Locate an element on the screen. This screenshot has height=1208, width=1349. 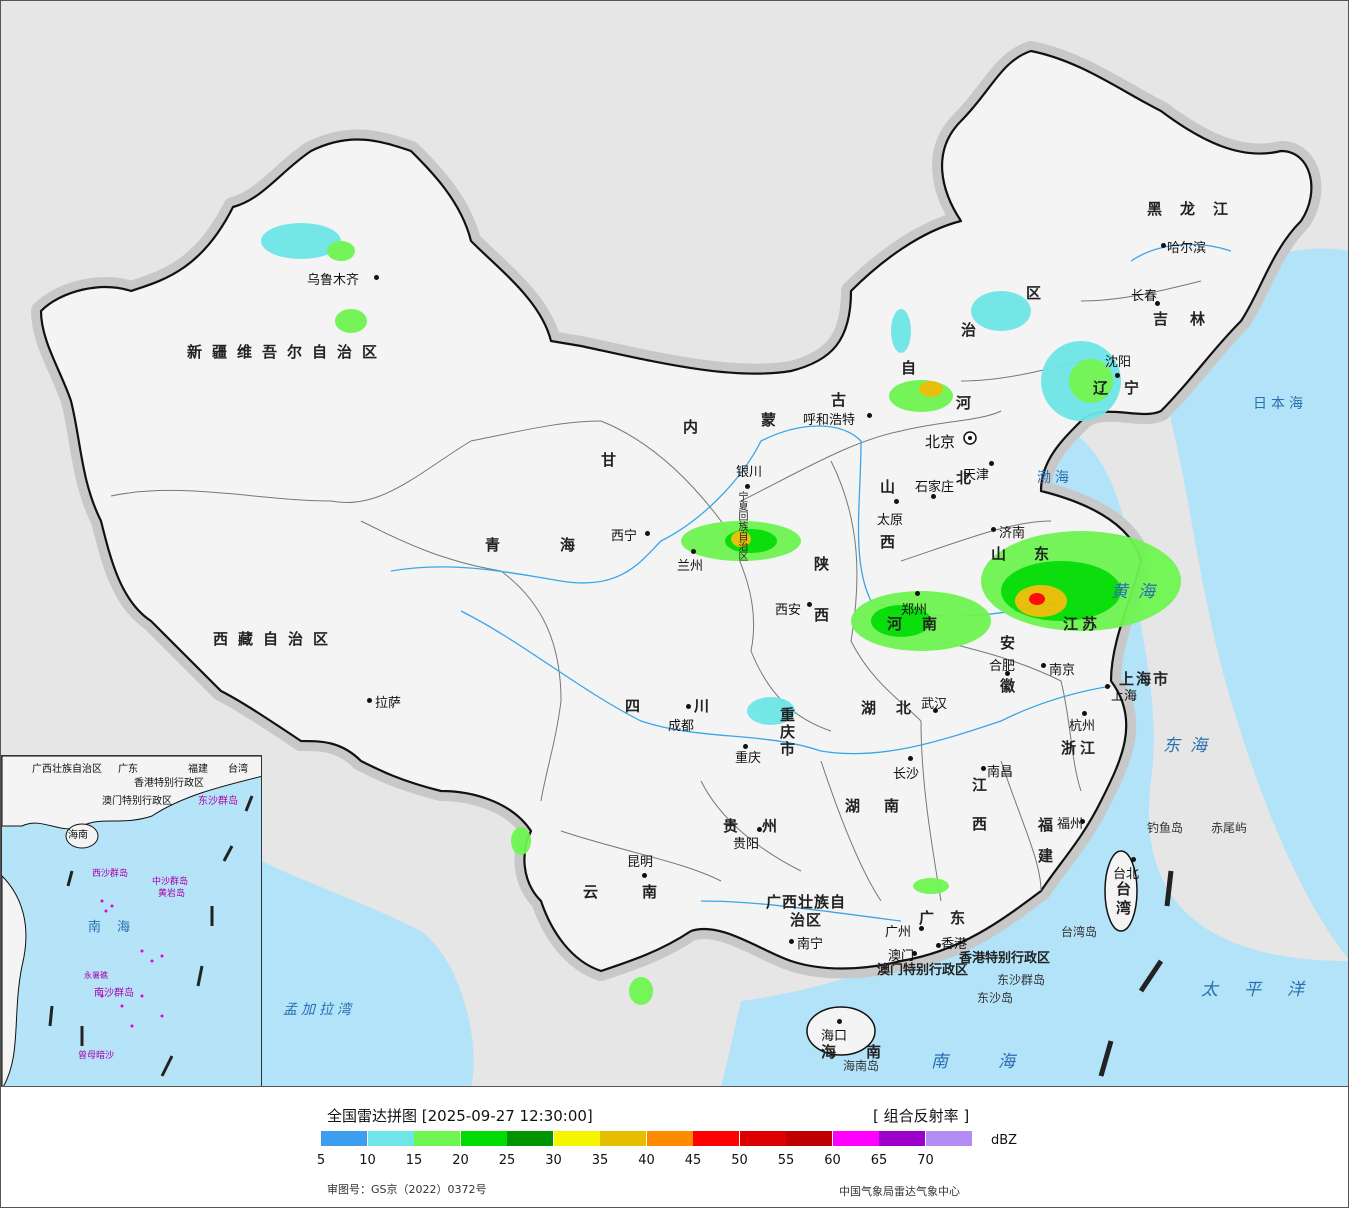
city-hongkong: 香港 is located at coordinates (954, 944).